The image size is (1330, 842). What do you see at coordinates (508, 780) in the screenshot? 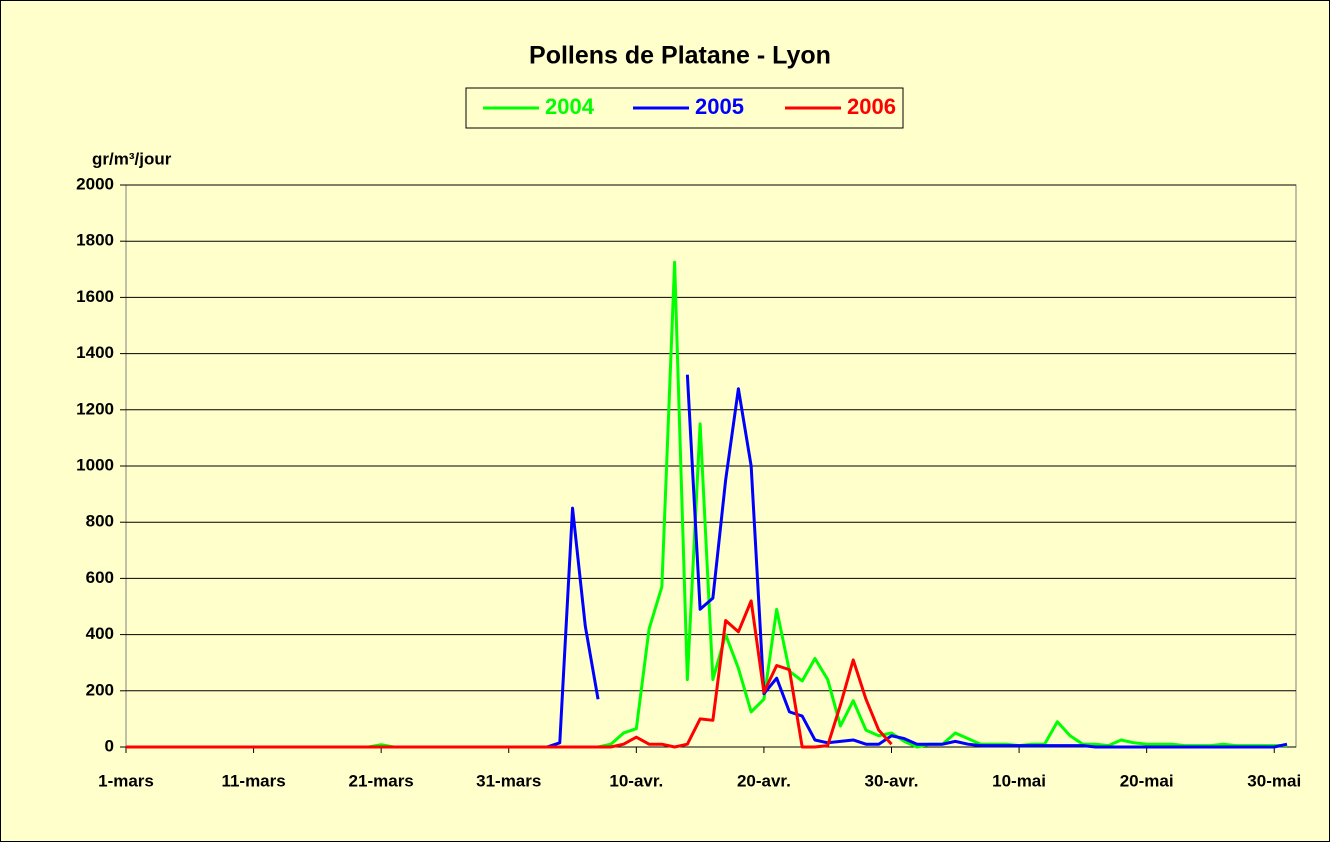
I see `x-tick-label: 31-mars` at bounding box center [508, 780].